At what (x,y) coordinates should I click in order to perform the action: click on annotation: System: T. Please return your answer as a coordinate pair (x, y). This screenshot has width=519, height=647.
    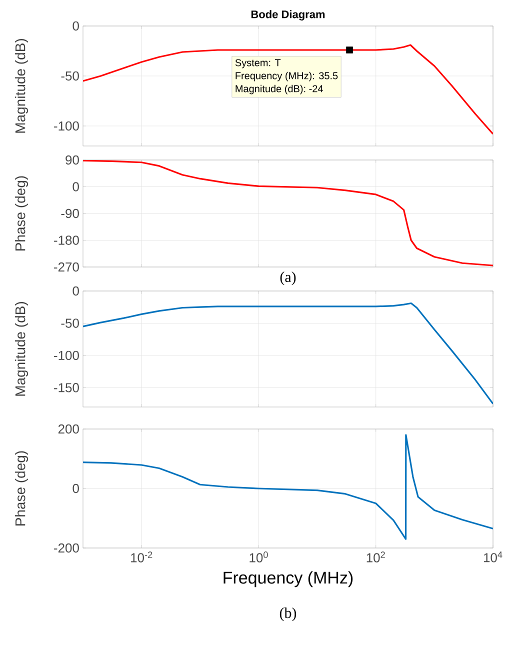
    Looking at the image, I should click on (258, 63).